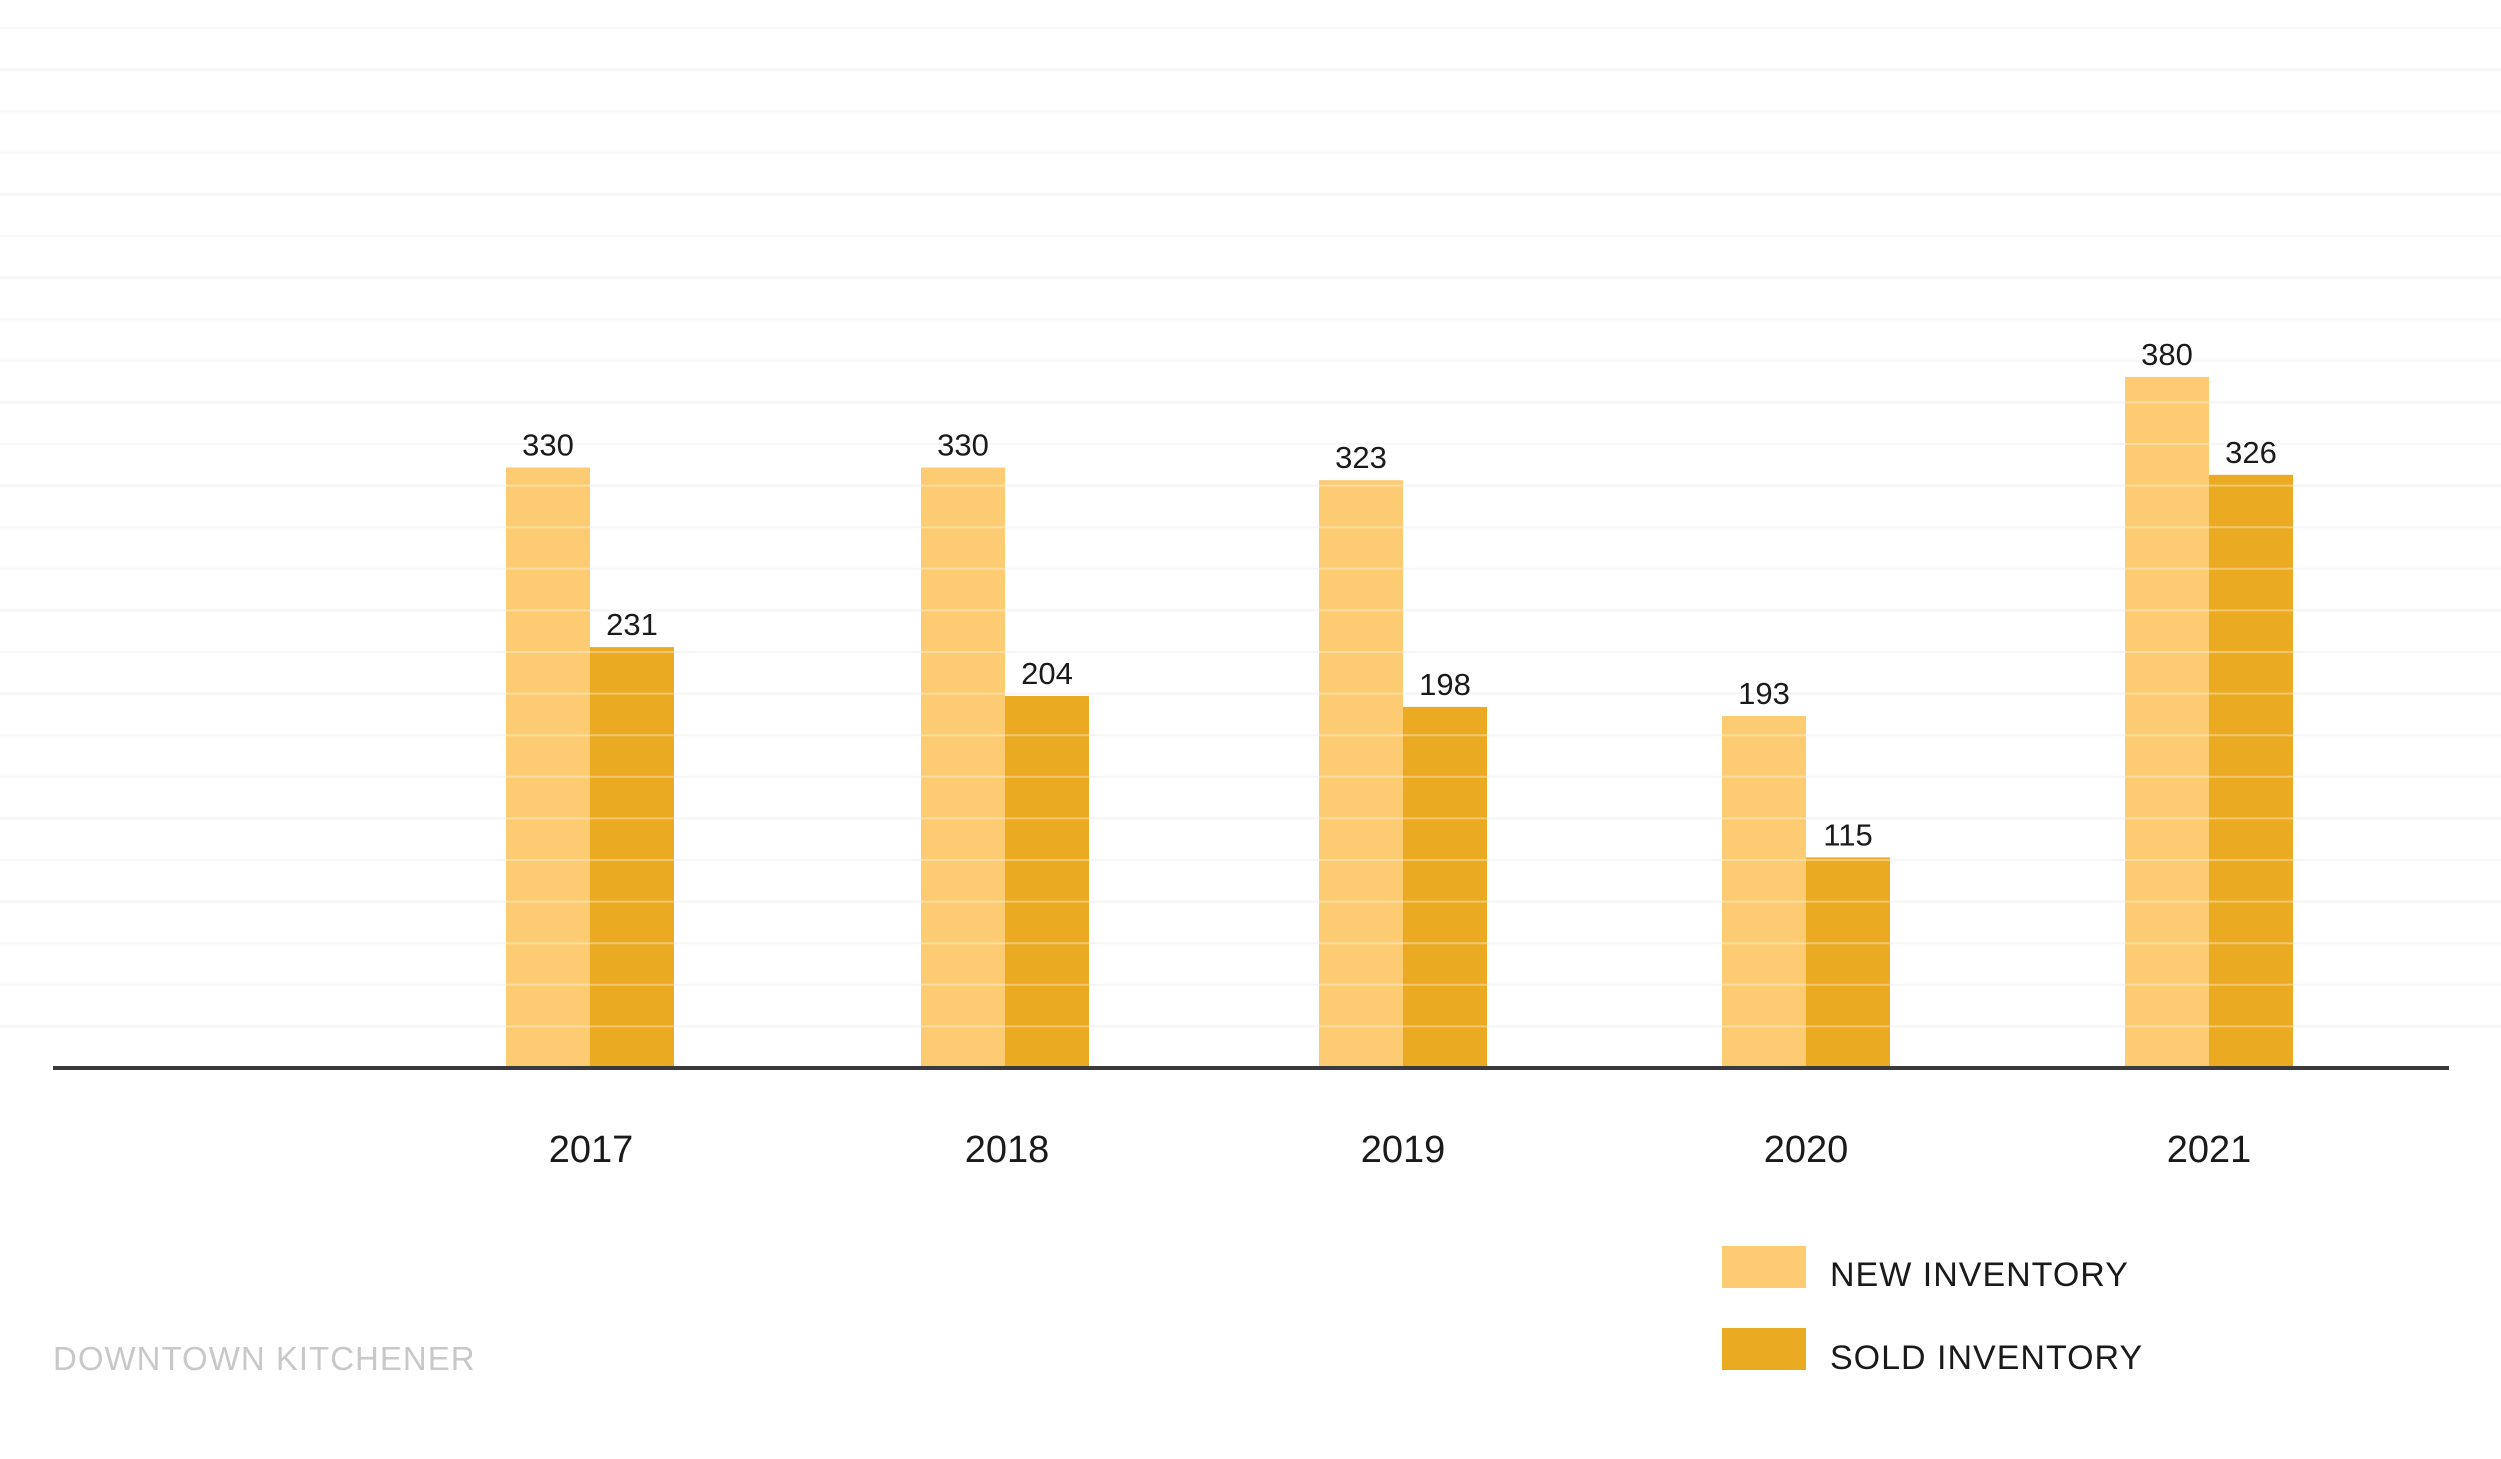 This screenshot has width=2501, height=1459. I want to click on legend-label-new-inventory: NEW INVENTORY, so click(1979, 1275).